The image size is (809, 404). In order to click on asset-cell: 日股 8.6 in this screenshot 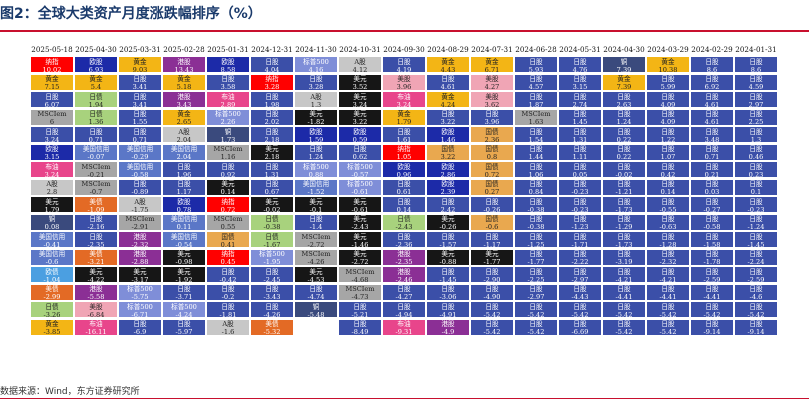, I will do `click(712, 64)`.